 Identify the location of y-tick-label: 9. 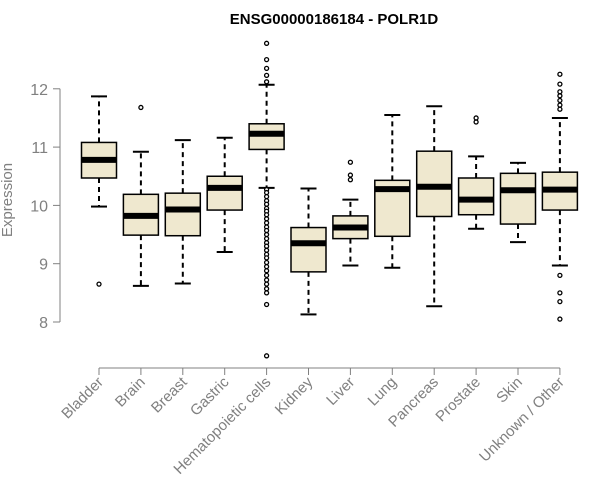
(43, 265).